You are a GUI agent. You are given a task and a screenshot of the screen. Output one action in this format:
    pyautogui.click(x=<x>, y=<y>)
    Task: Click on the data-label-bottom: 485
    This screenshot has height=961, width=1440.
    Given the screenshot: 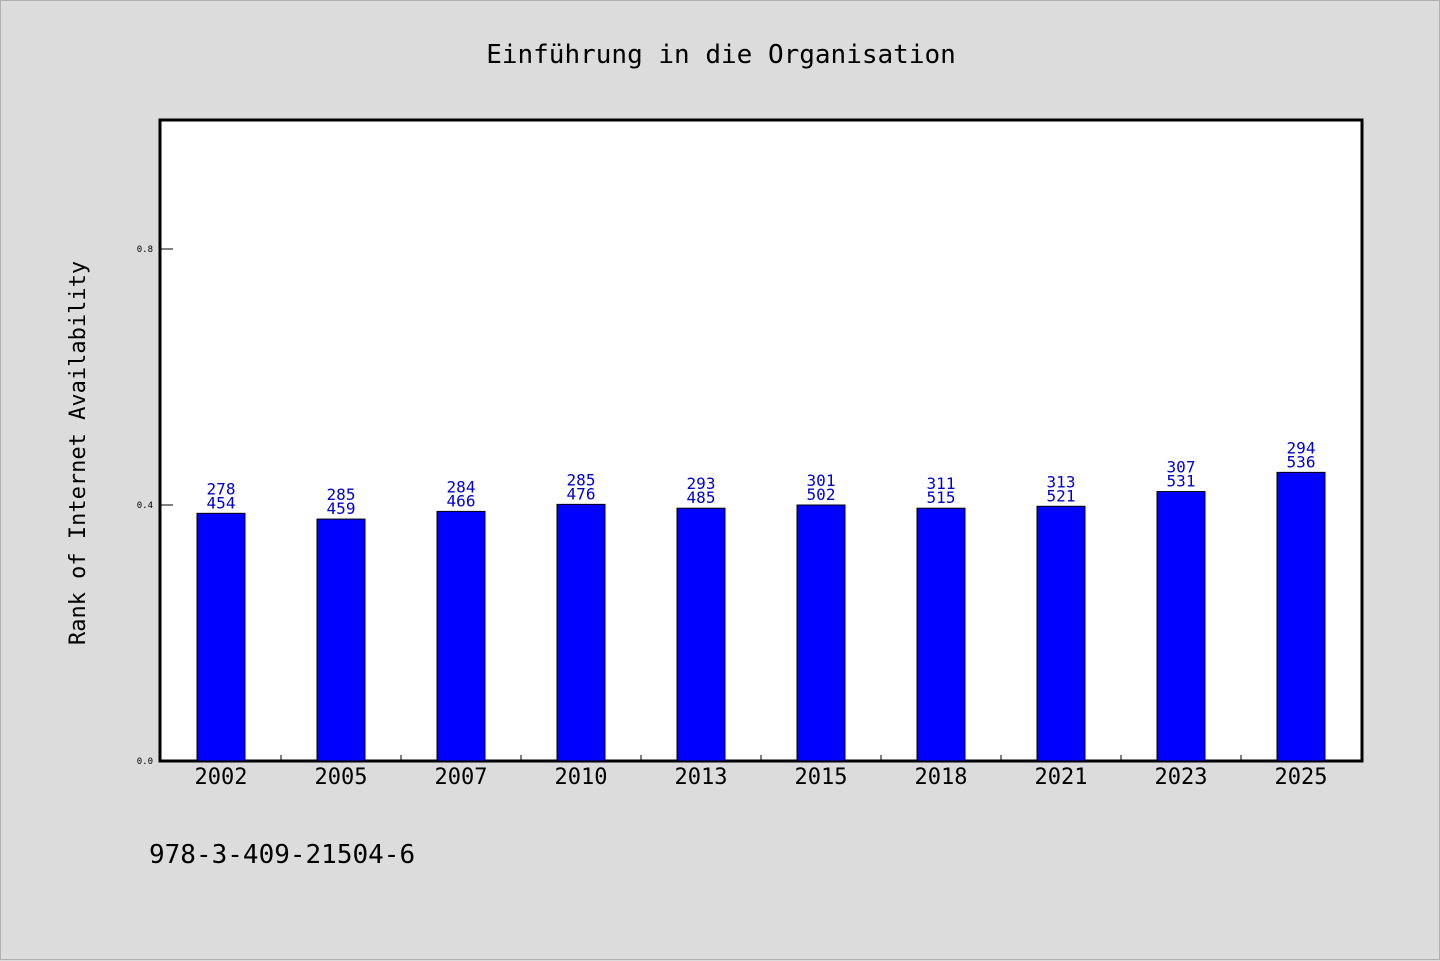 What is the action you would take?
    pyautogui.click(x=701, y=497)
    